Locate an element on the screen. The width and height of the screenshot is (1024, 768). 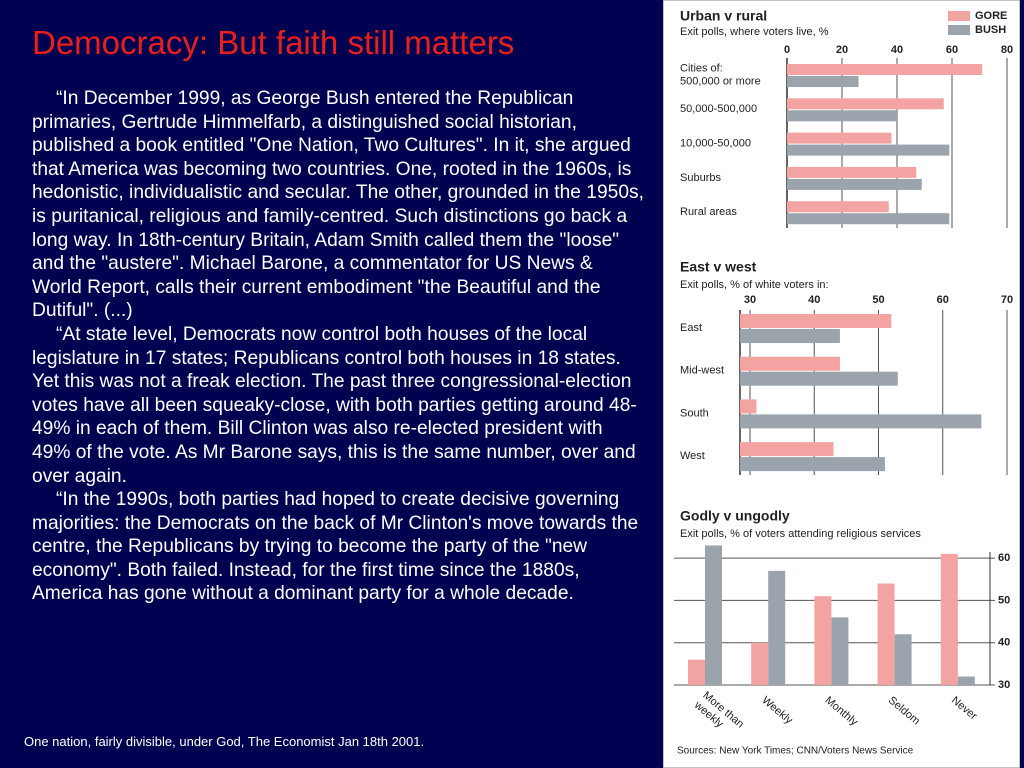
category-label: West is located at coordinates (692, 456).